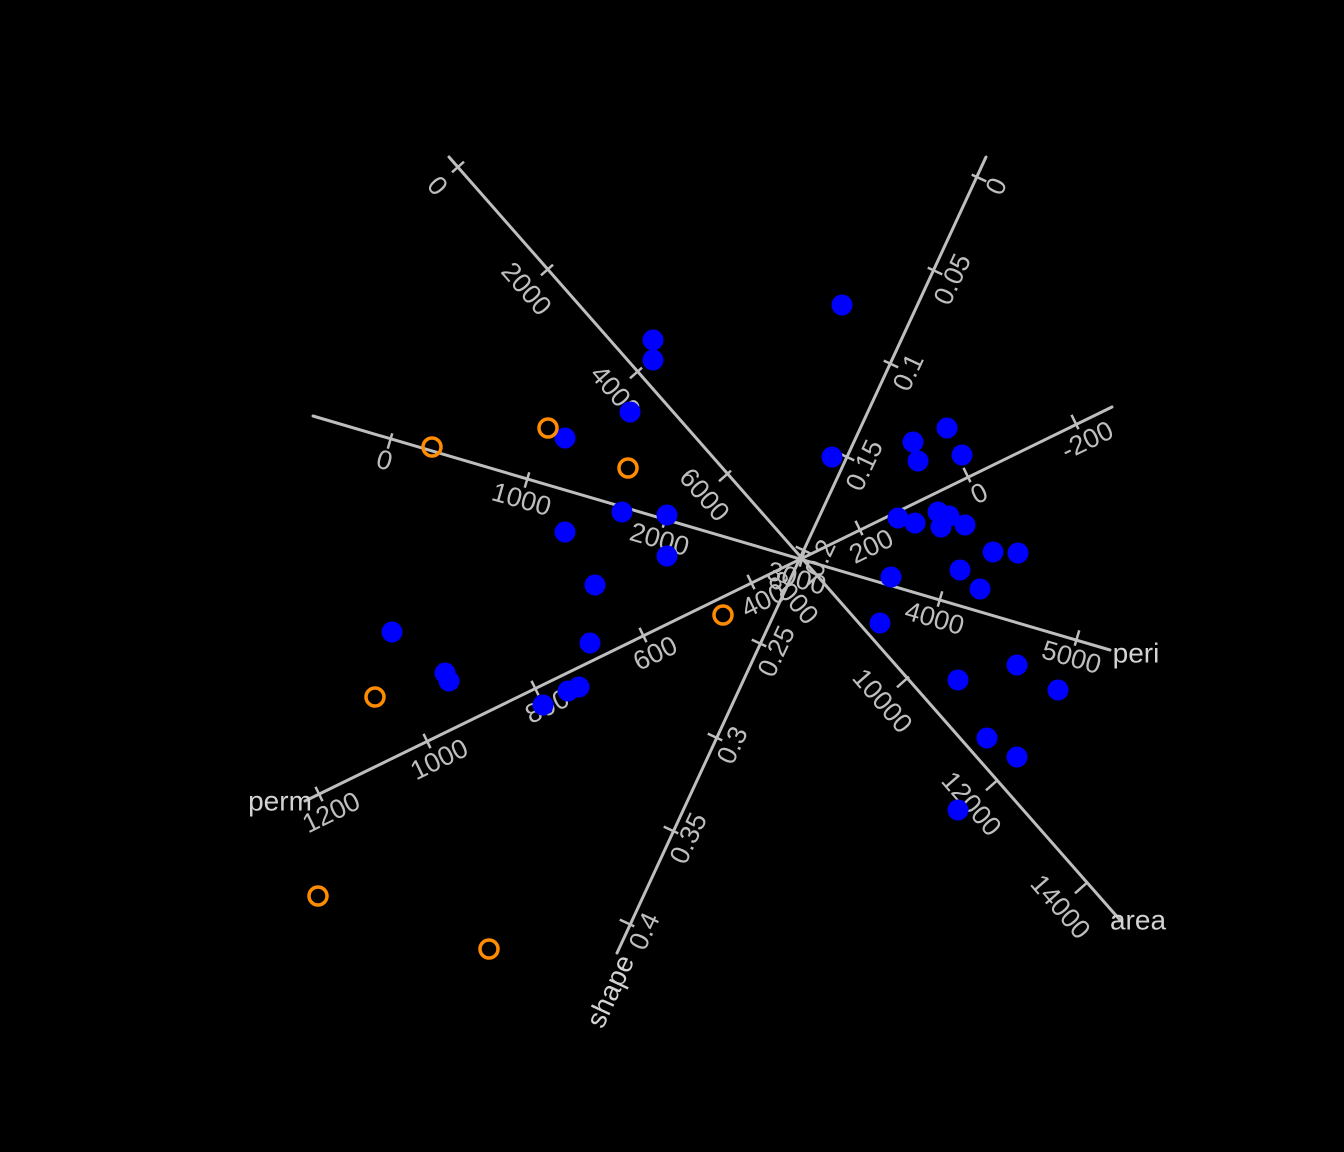 This screenshot has height=1152, width=1344. Describe the element at coordinates (871, 546) in the screenshot. I see `perm-tick-label: 200` at that location.